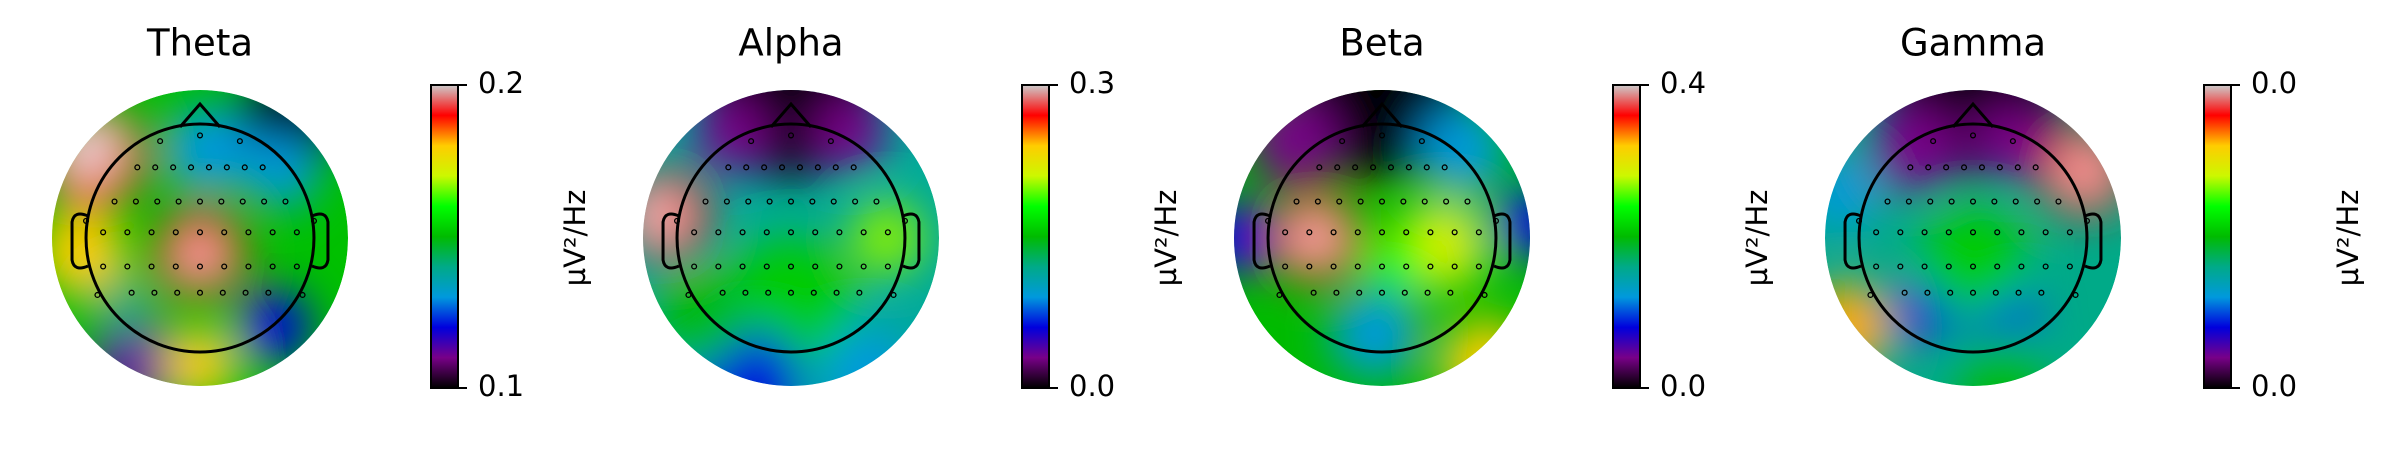 The image size is (2400, 450). What do you see at coordinates (200, 238) in the screenshot?
I see `heatmap` at bounding box center [200, 238].